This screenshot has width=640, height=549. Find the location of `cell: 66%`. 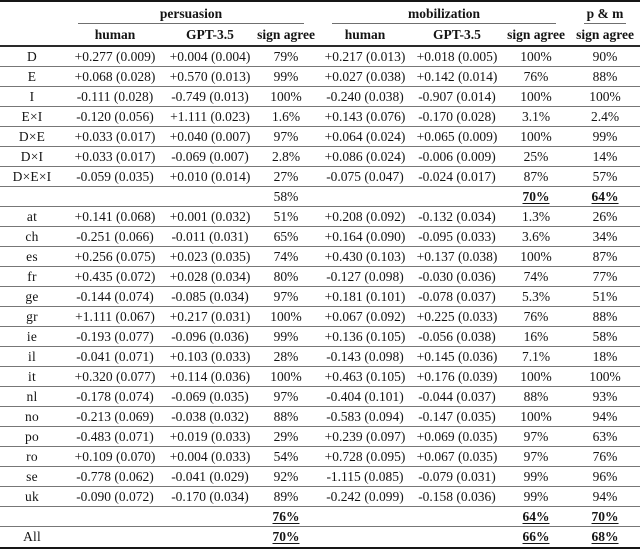

cell: 66% is located at coordinates (536, 536).